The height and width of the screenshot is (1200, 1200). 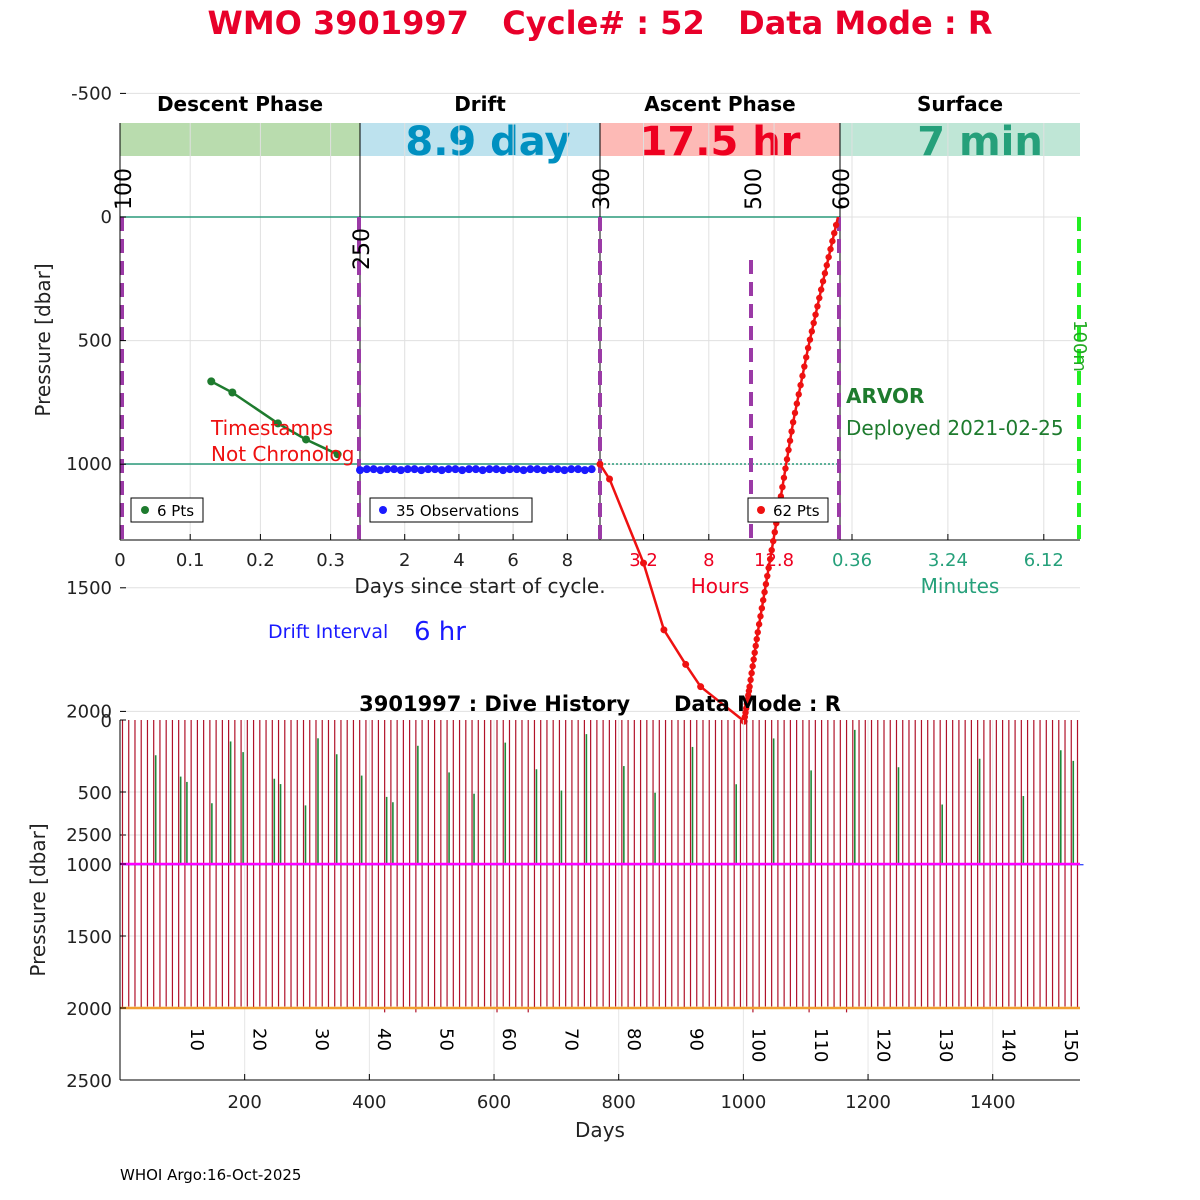 What do you see at coordinates (719, 104) in the screenshot?
I see `ascent-phase-label: Ascent Phase` at bounding box center [719, 104].